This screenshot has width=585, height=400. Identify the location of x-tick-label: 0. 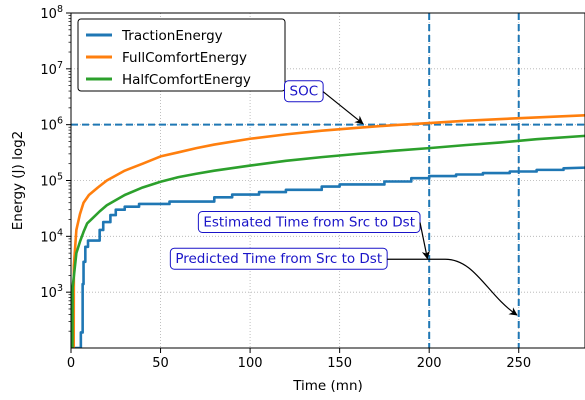
(71, 363).